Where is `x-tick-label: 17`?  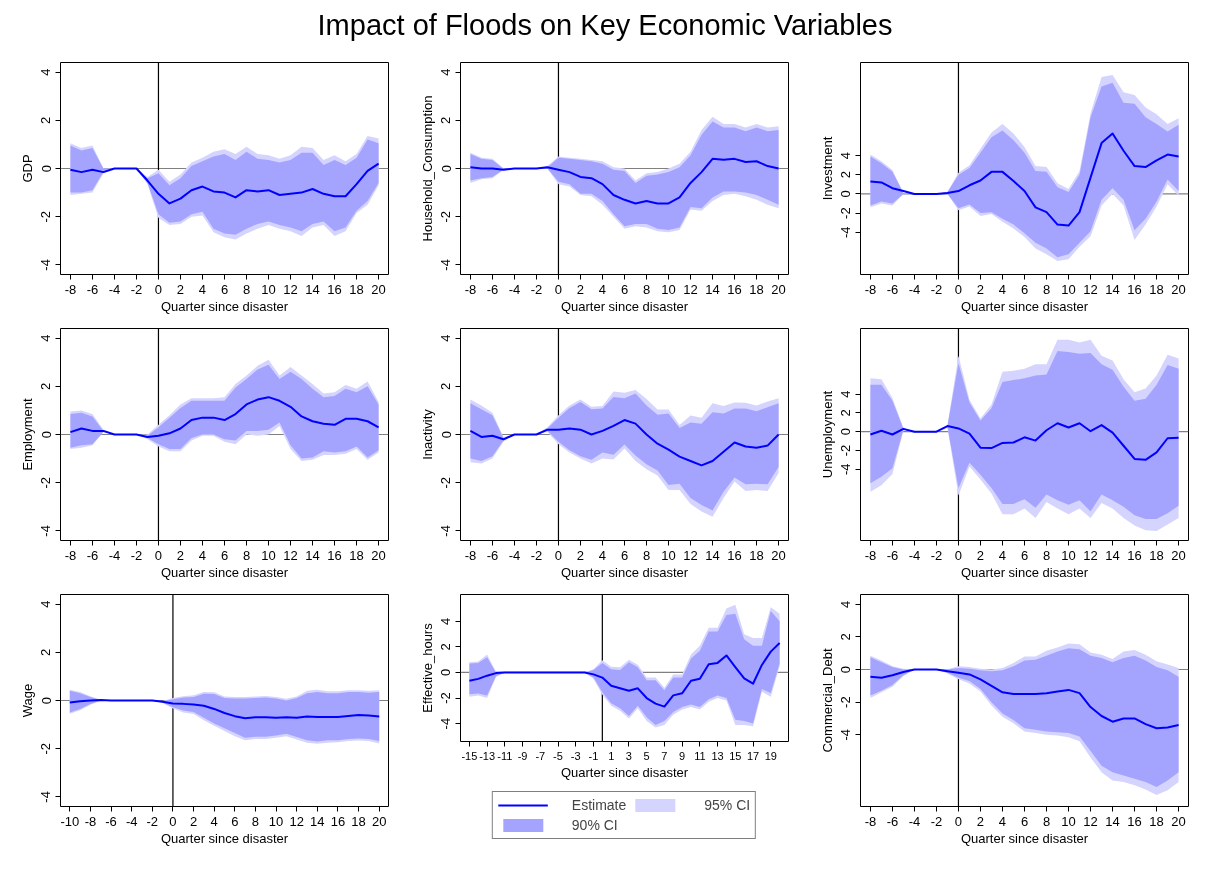 x-tick-label: 17 is located at coordinates (753, 755).